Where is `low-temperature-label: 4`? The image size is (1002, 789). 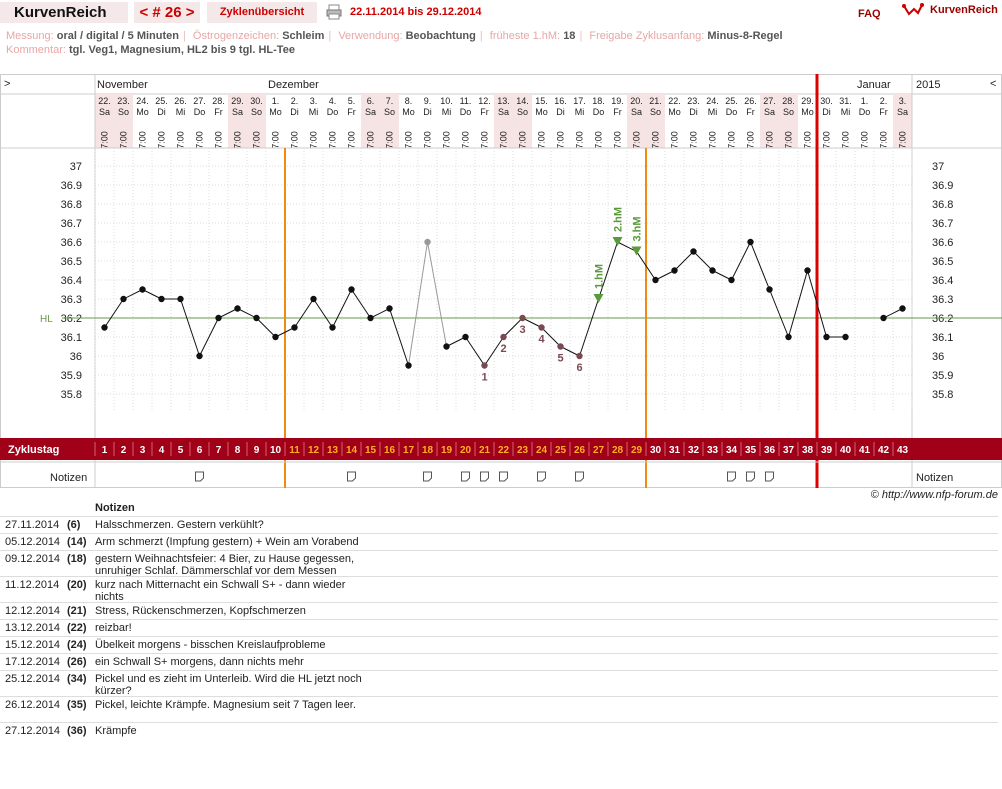
low-temperature-label: 4 is located at coordinates (541, 340).